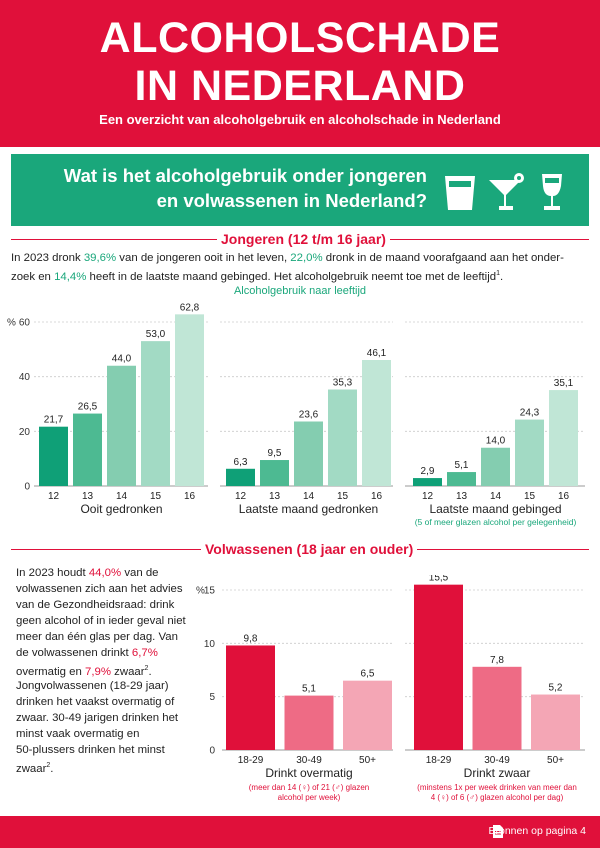 This screenshot has width=600, height=848. I want to click on bar-value-label: 9,8, so click(251, 638).